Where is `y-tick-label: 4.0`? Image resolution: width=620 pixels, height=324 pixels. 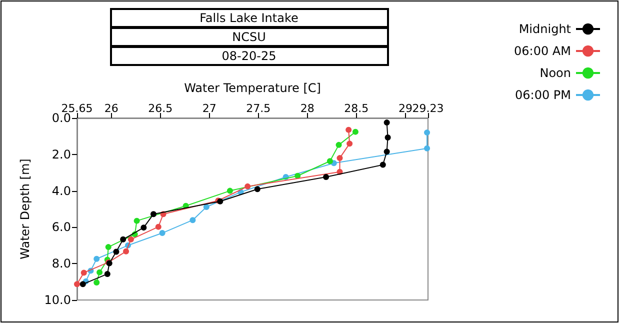 y-tick-label: 4.0 is located at coordinates (61, 191).